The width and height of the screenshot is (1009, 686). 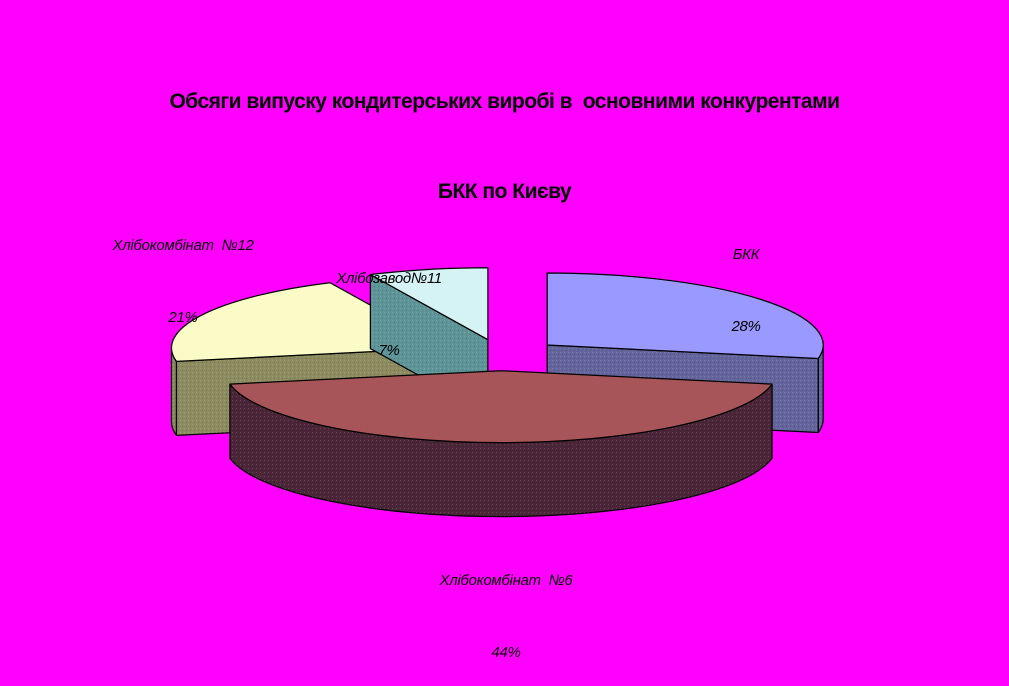 I want to click on slice-label-bkk-pct: 28%, so click(x=746, y=326).